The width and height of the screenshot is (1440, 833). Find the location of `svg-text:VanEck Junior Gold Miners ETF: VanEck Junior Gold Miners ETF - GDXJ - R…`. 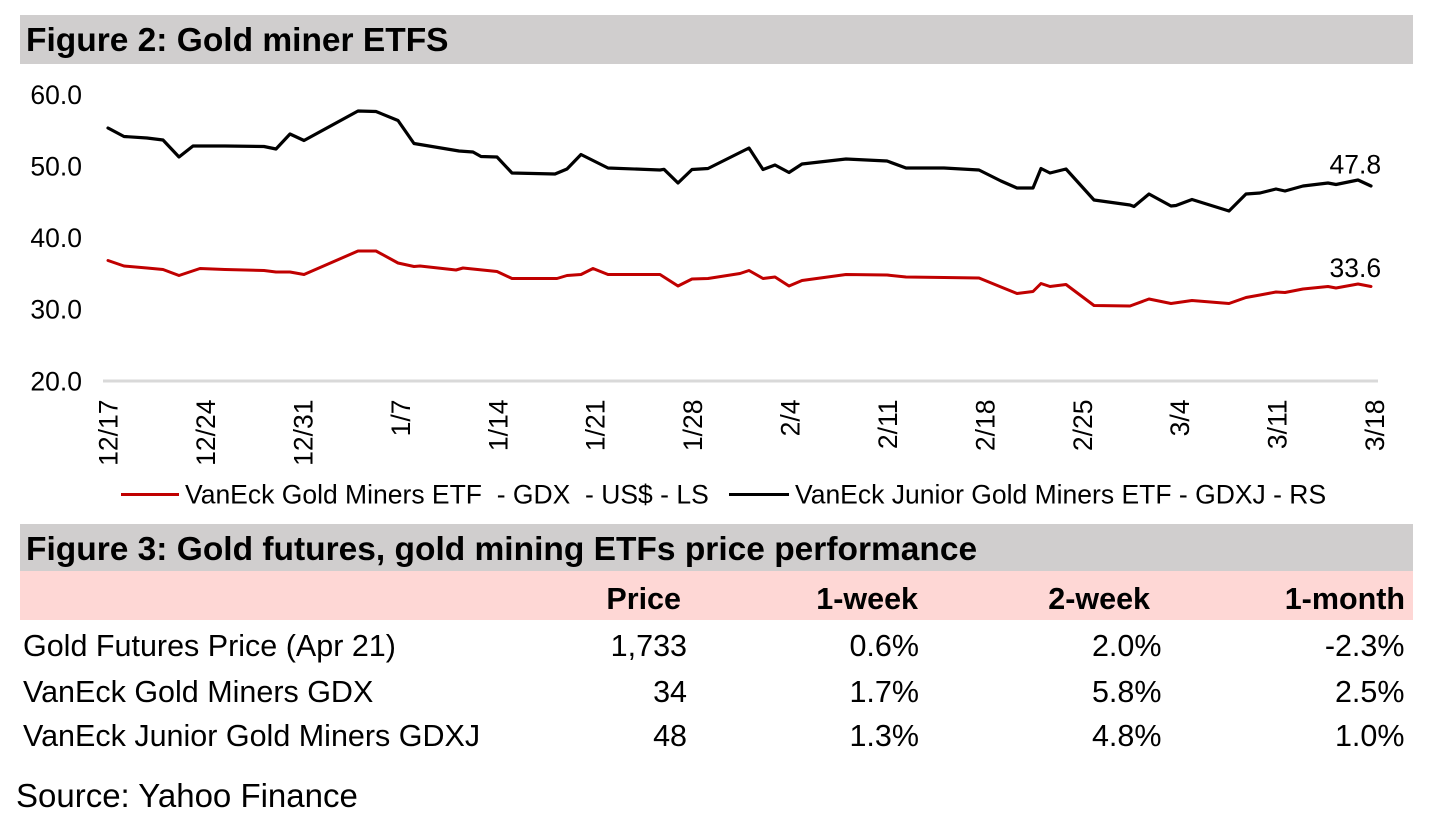

svg-text:VanEck Junior Gold Miners ETF: VanEck Junior Gold Miners ETF - GDXJ - R… is located at coordinates (1060, 494).